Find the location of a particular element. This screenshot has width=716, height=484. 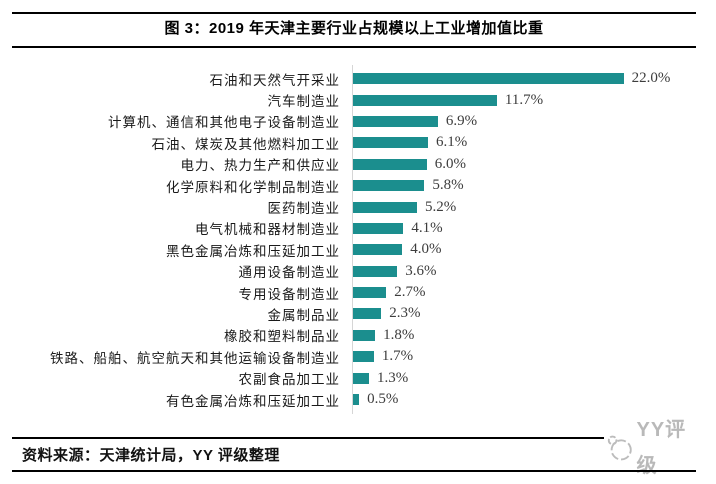

category-label: 铁路、船舶、航空航天和其他运输设备制造业 is located at coordinates (195, 358).